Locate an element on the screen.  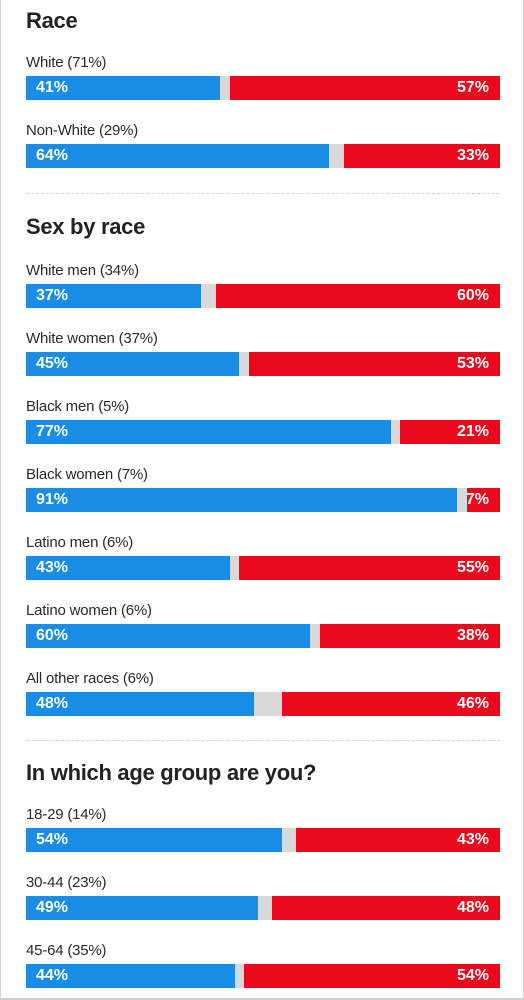
result-bar: 91% 7% is located at coordinates (263, 500).